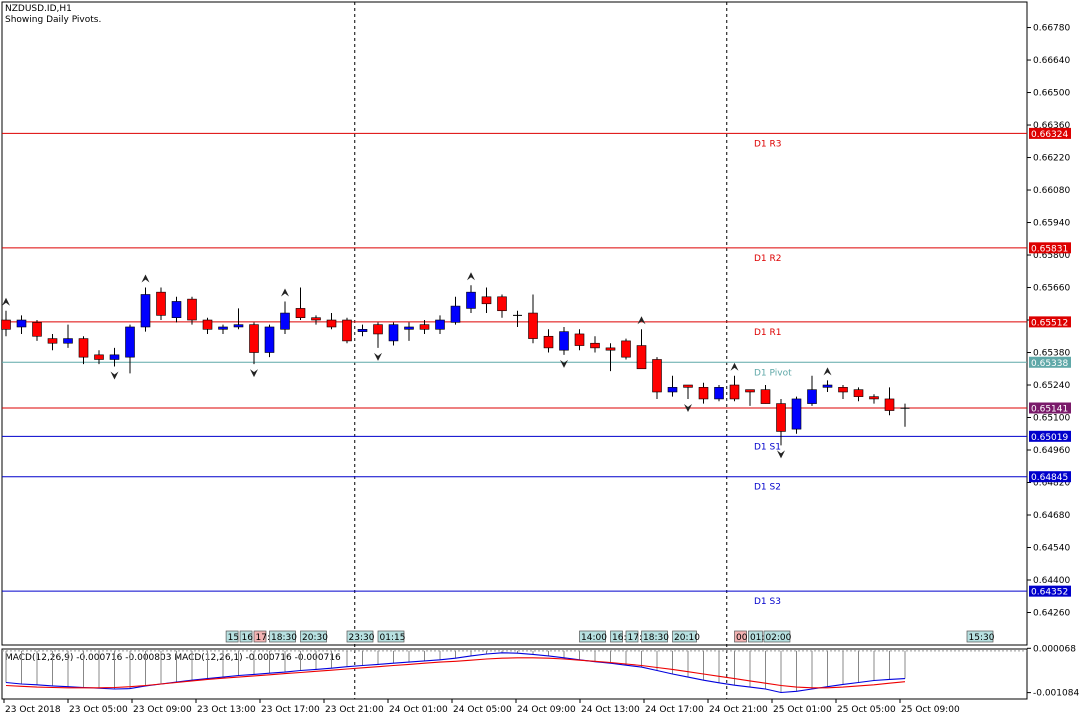 The width and height of the screenshot is (1080, 720). I want to click on symbol-label: NZDUSD.ID,H1, so click(38, 9).